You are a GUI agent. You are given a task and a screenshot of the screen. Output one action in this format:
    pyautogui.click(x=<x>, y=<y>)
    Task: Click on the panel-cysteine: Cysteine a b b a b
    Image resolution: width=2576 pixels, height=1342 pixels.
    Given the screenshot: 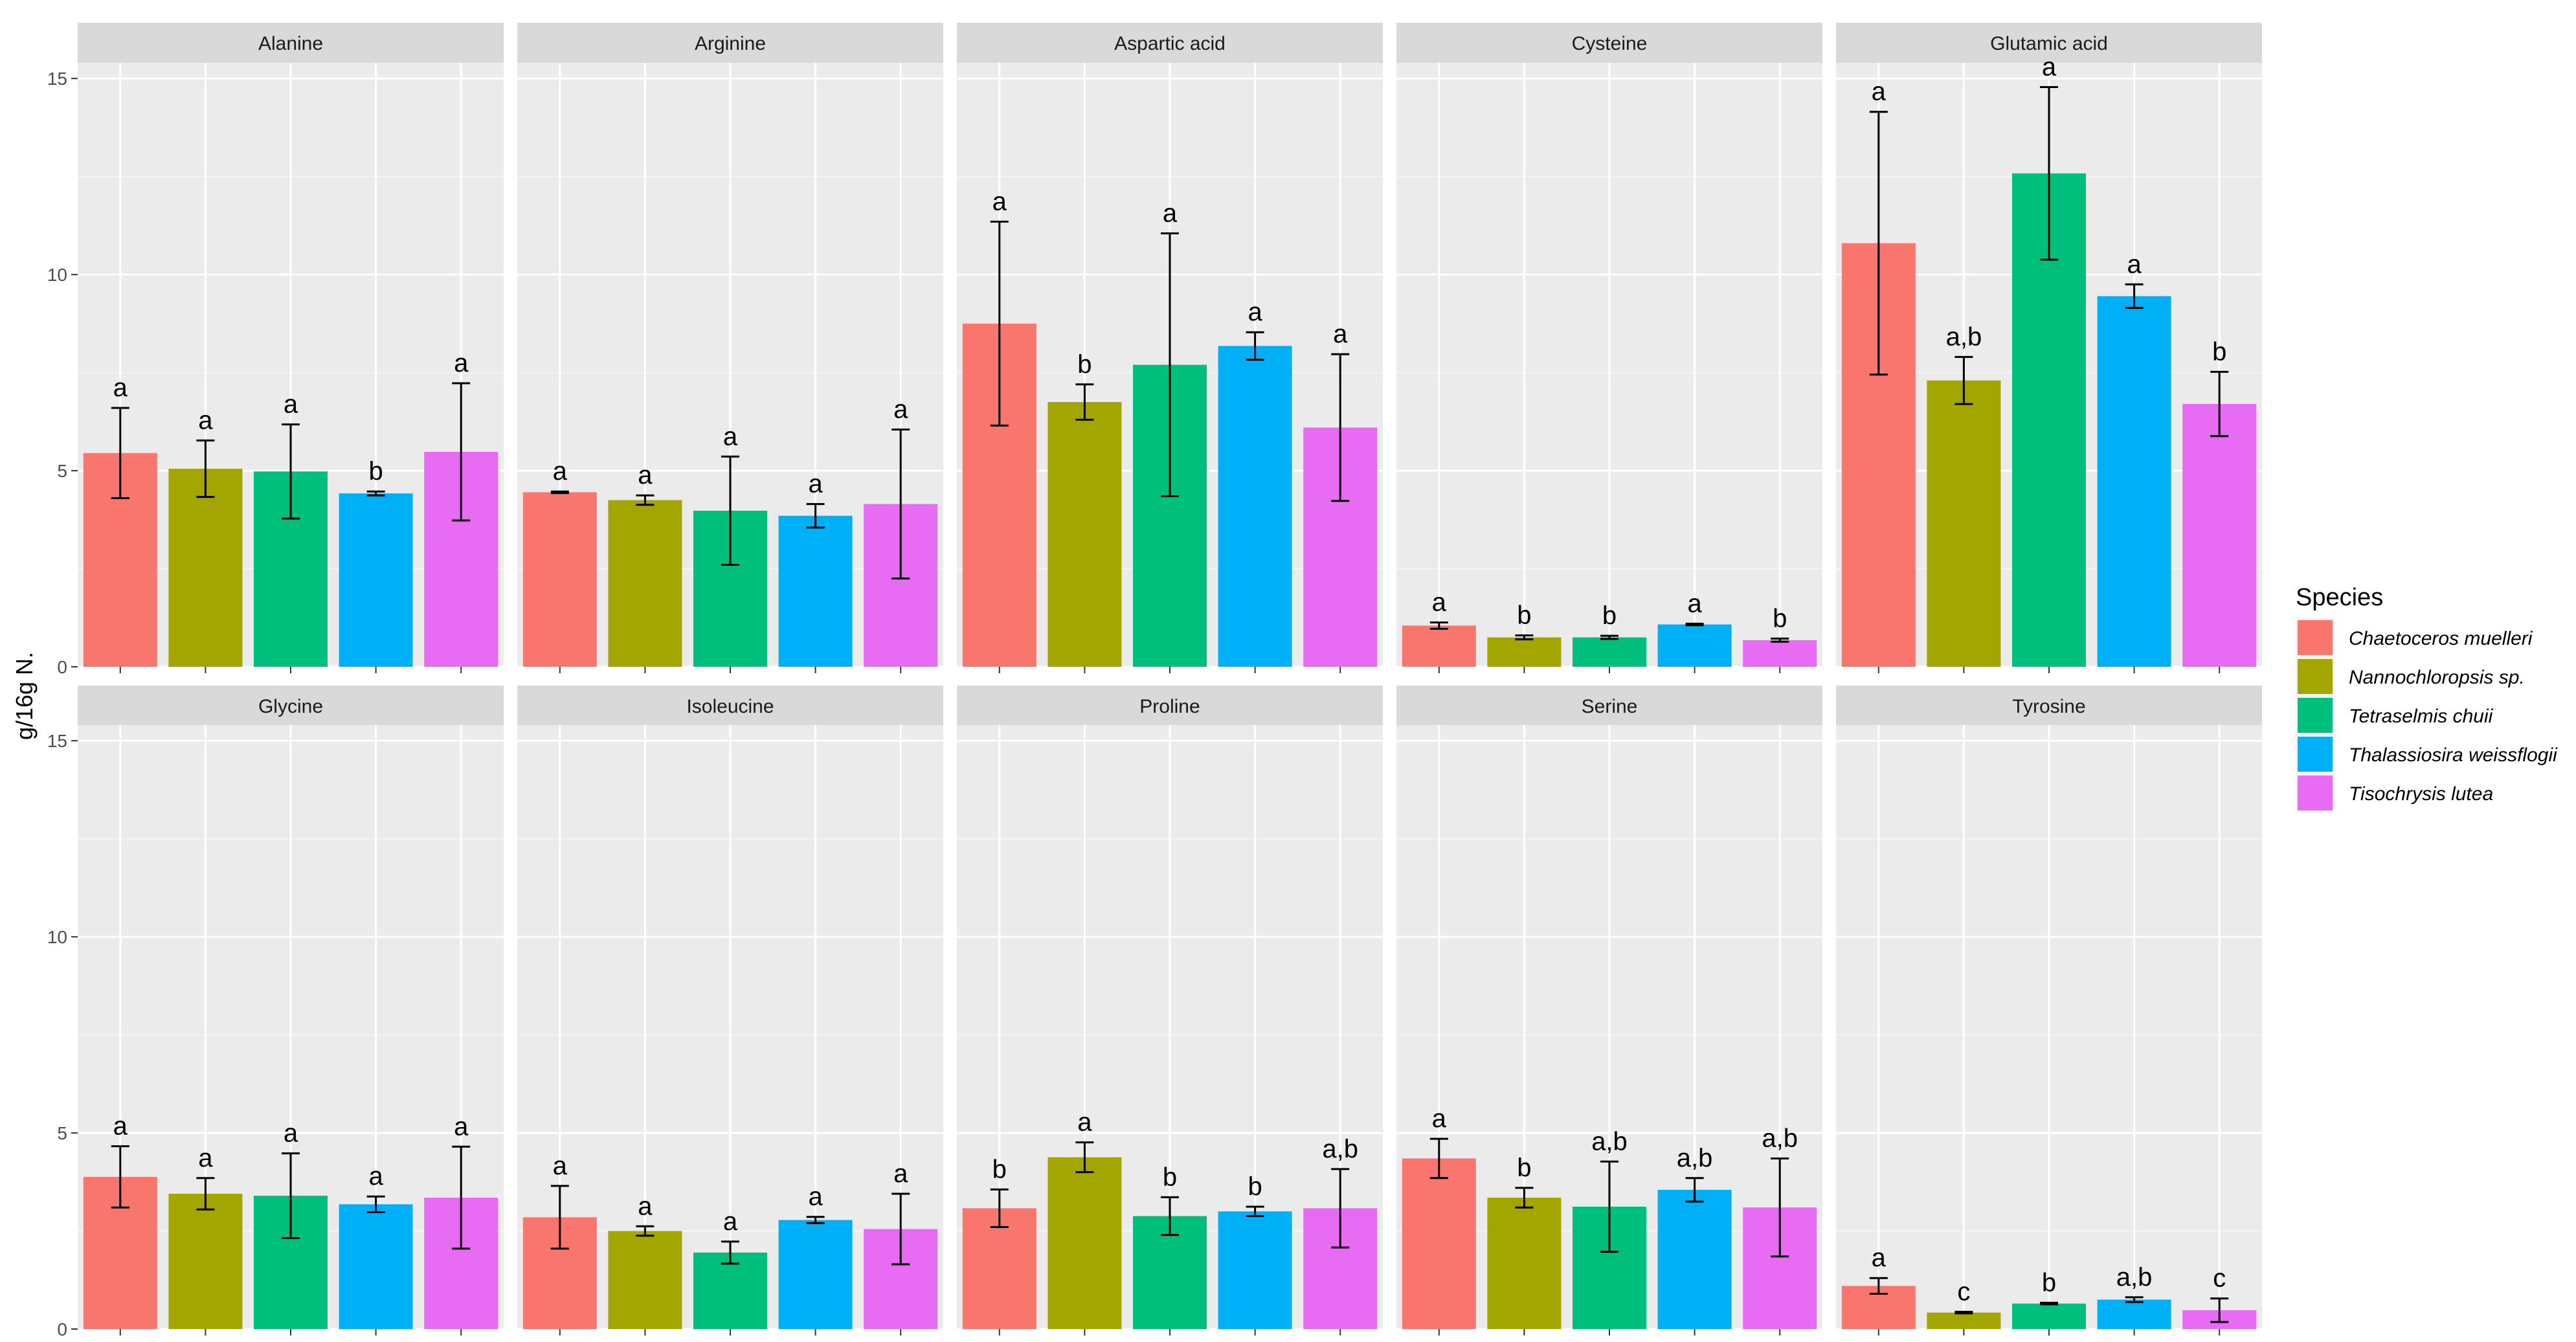 What is the action you would take?
    pyautogui.click(x=1609, y=348)
    